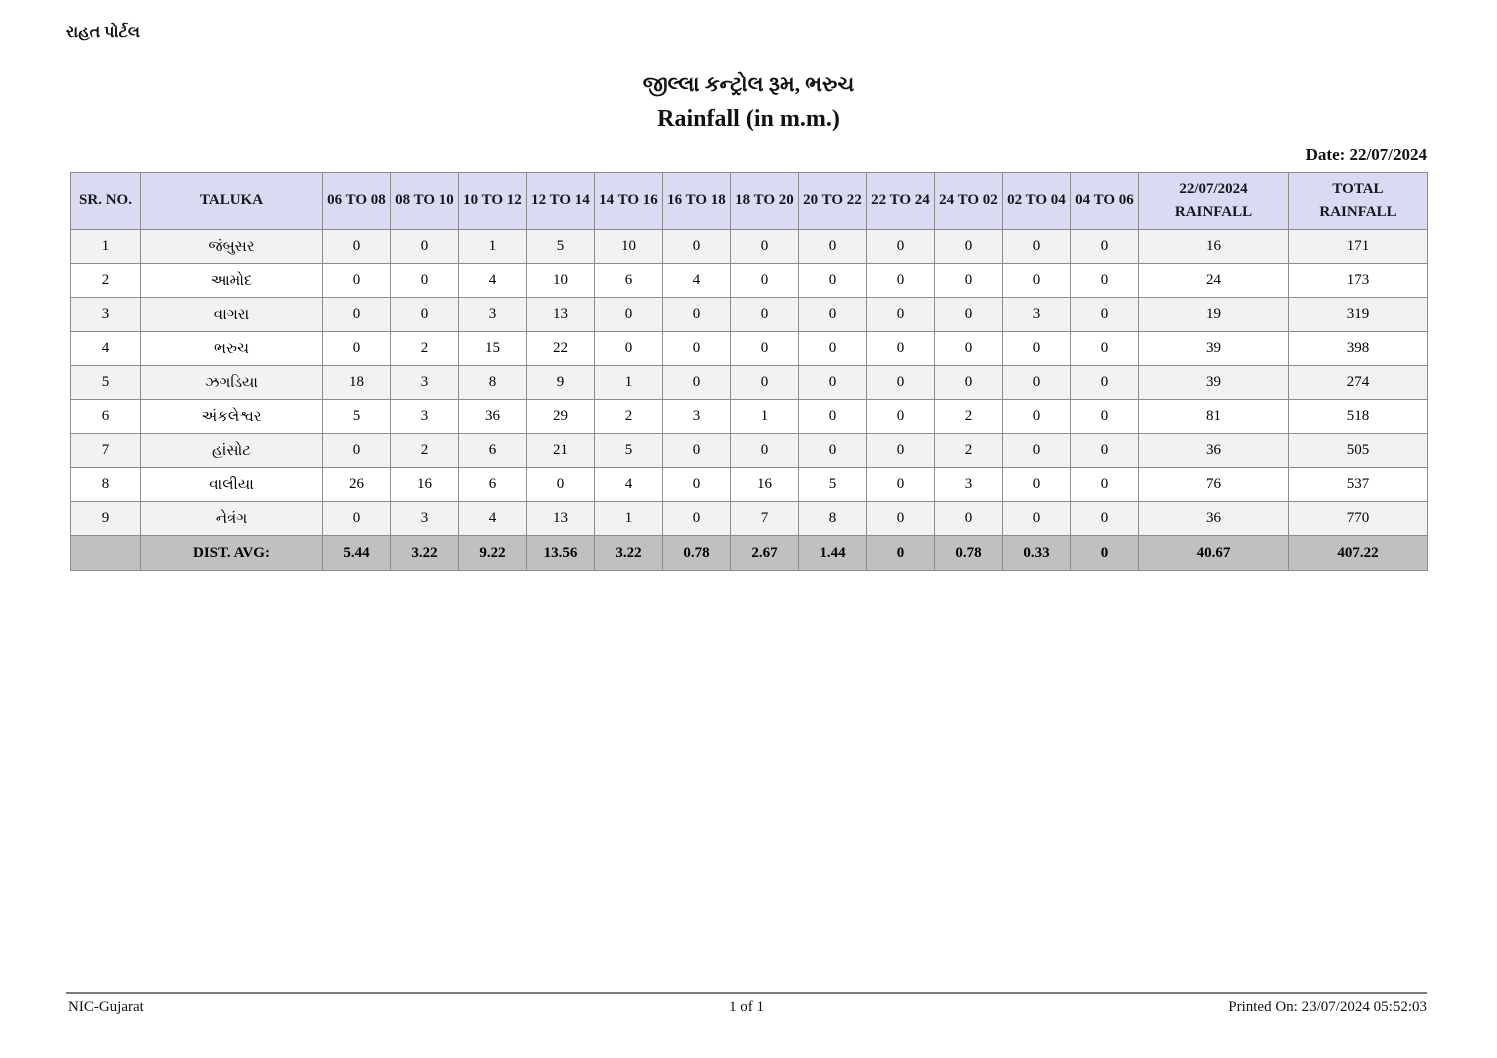 This screenshot has height=1058, width=1497. What do you see at coordinates (231, 201) in the screenshot?
I see `column-header: TALUKA` at bounding box center [231, 201].